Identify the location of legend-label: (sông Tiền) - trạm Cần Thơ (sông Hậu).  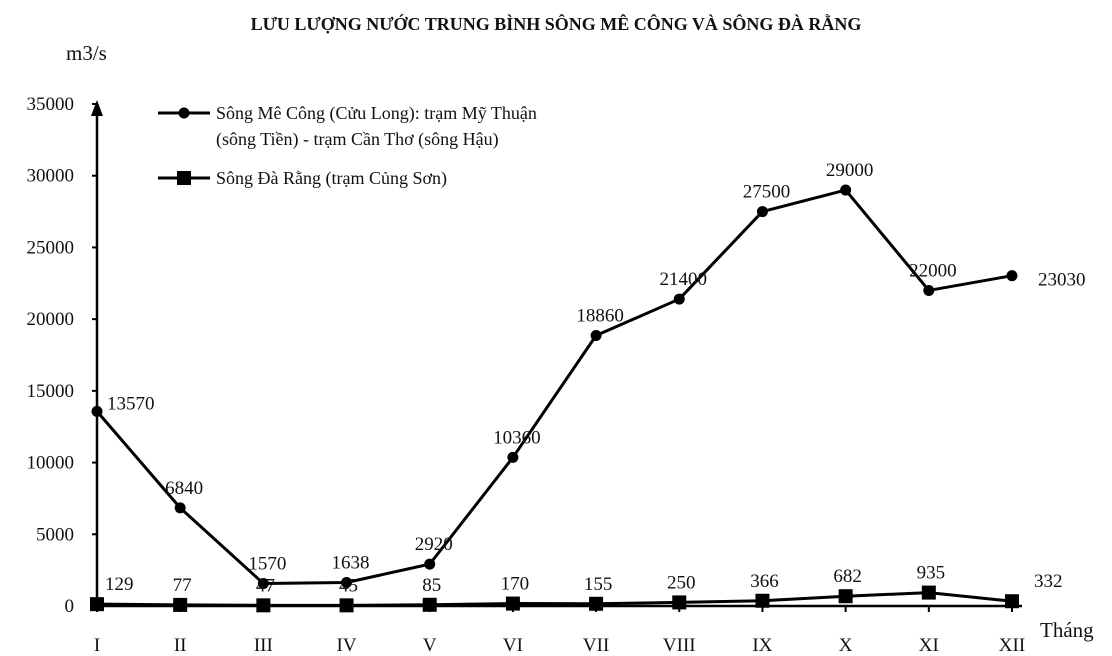
(357, 139).